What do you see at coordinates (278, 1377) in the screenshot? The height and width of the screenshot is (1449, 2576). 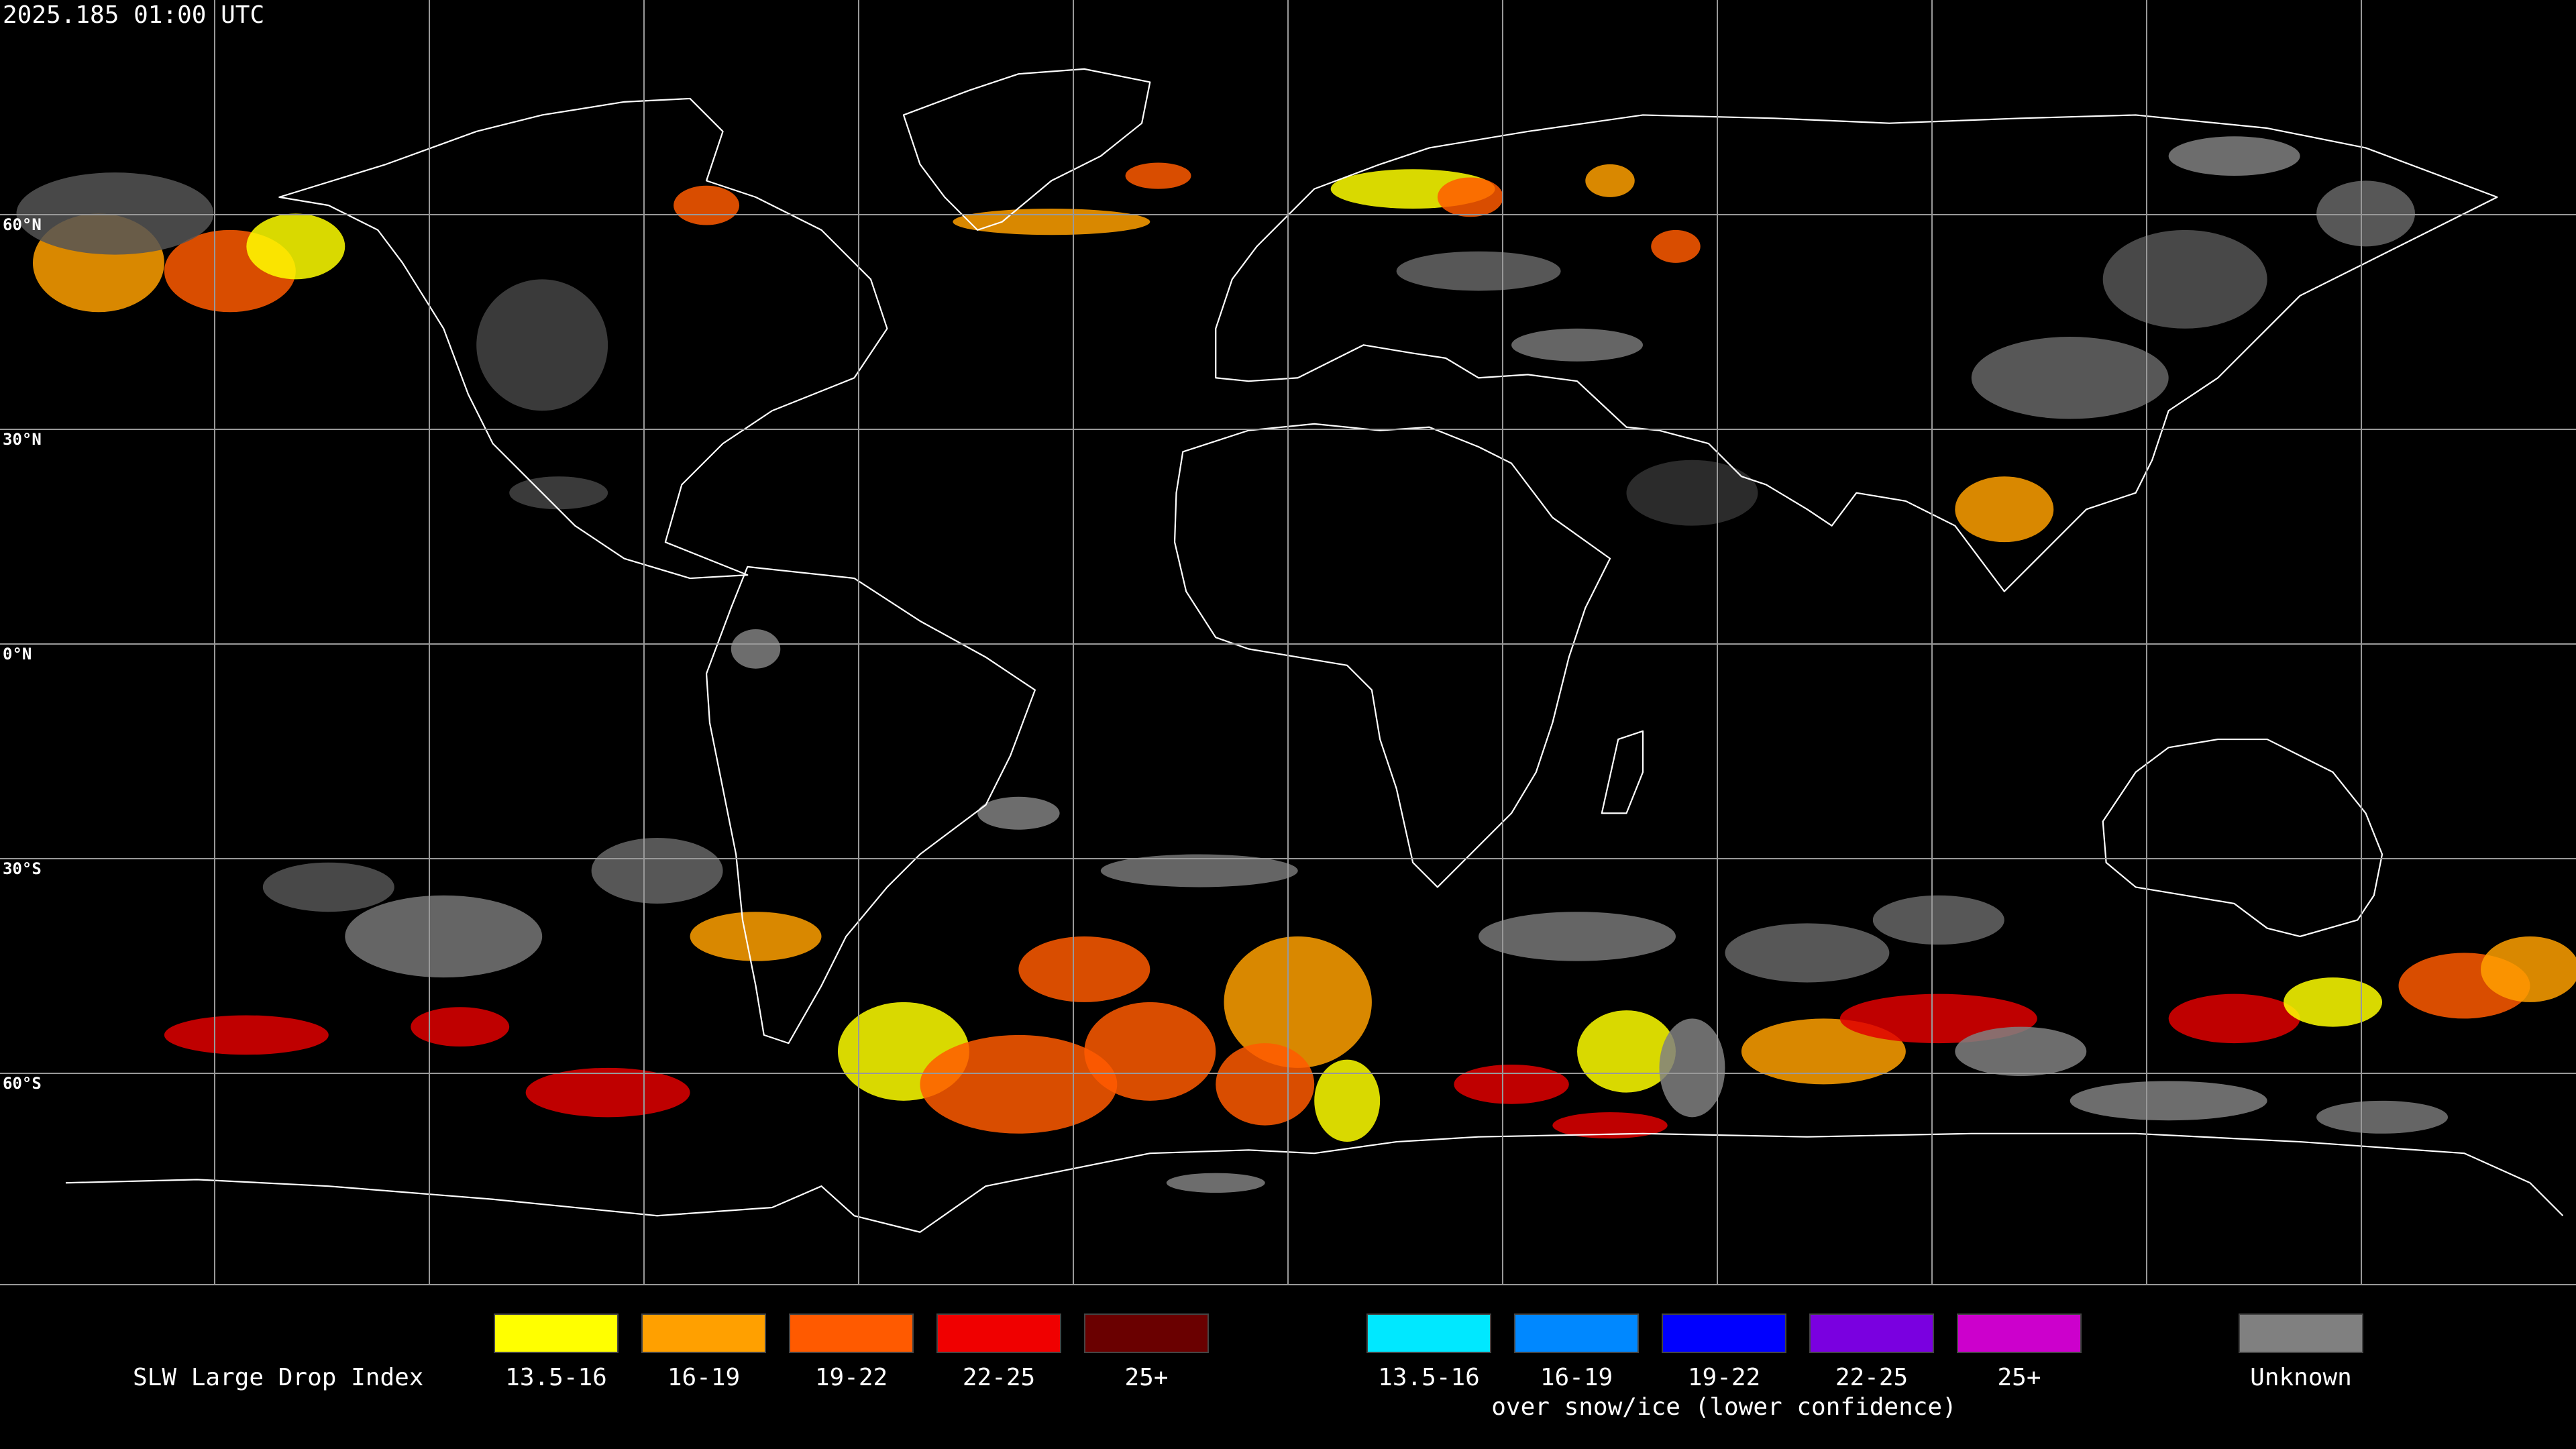 I see `legend-title: SLW Large Drop Index` at bounding box center [278, 1377].